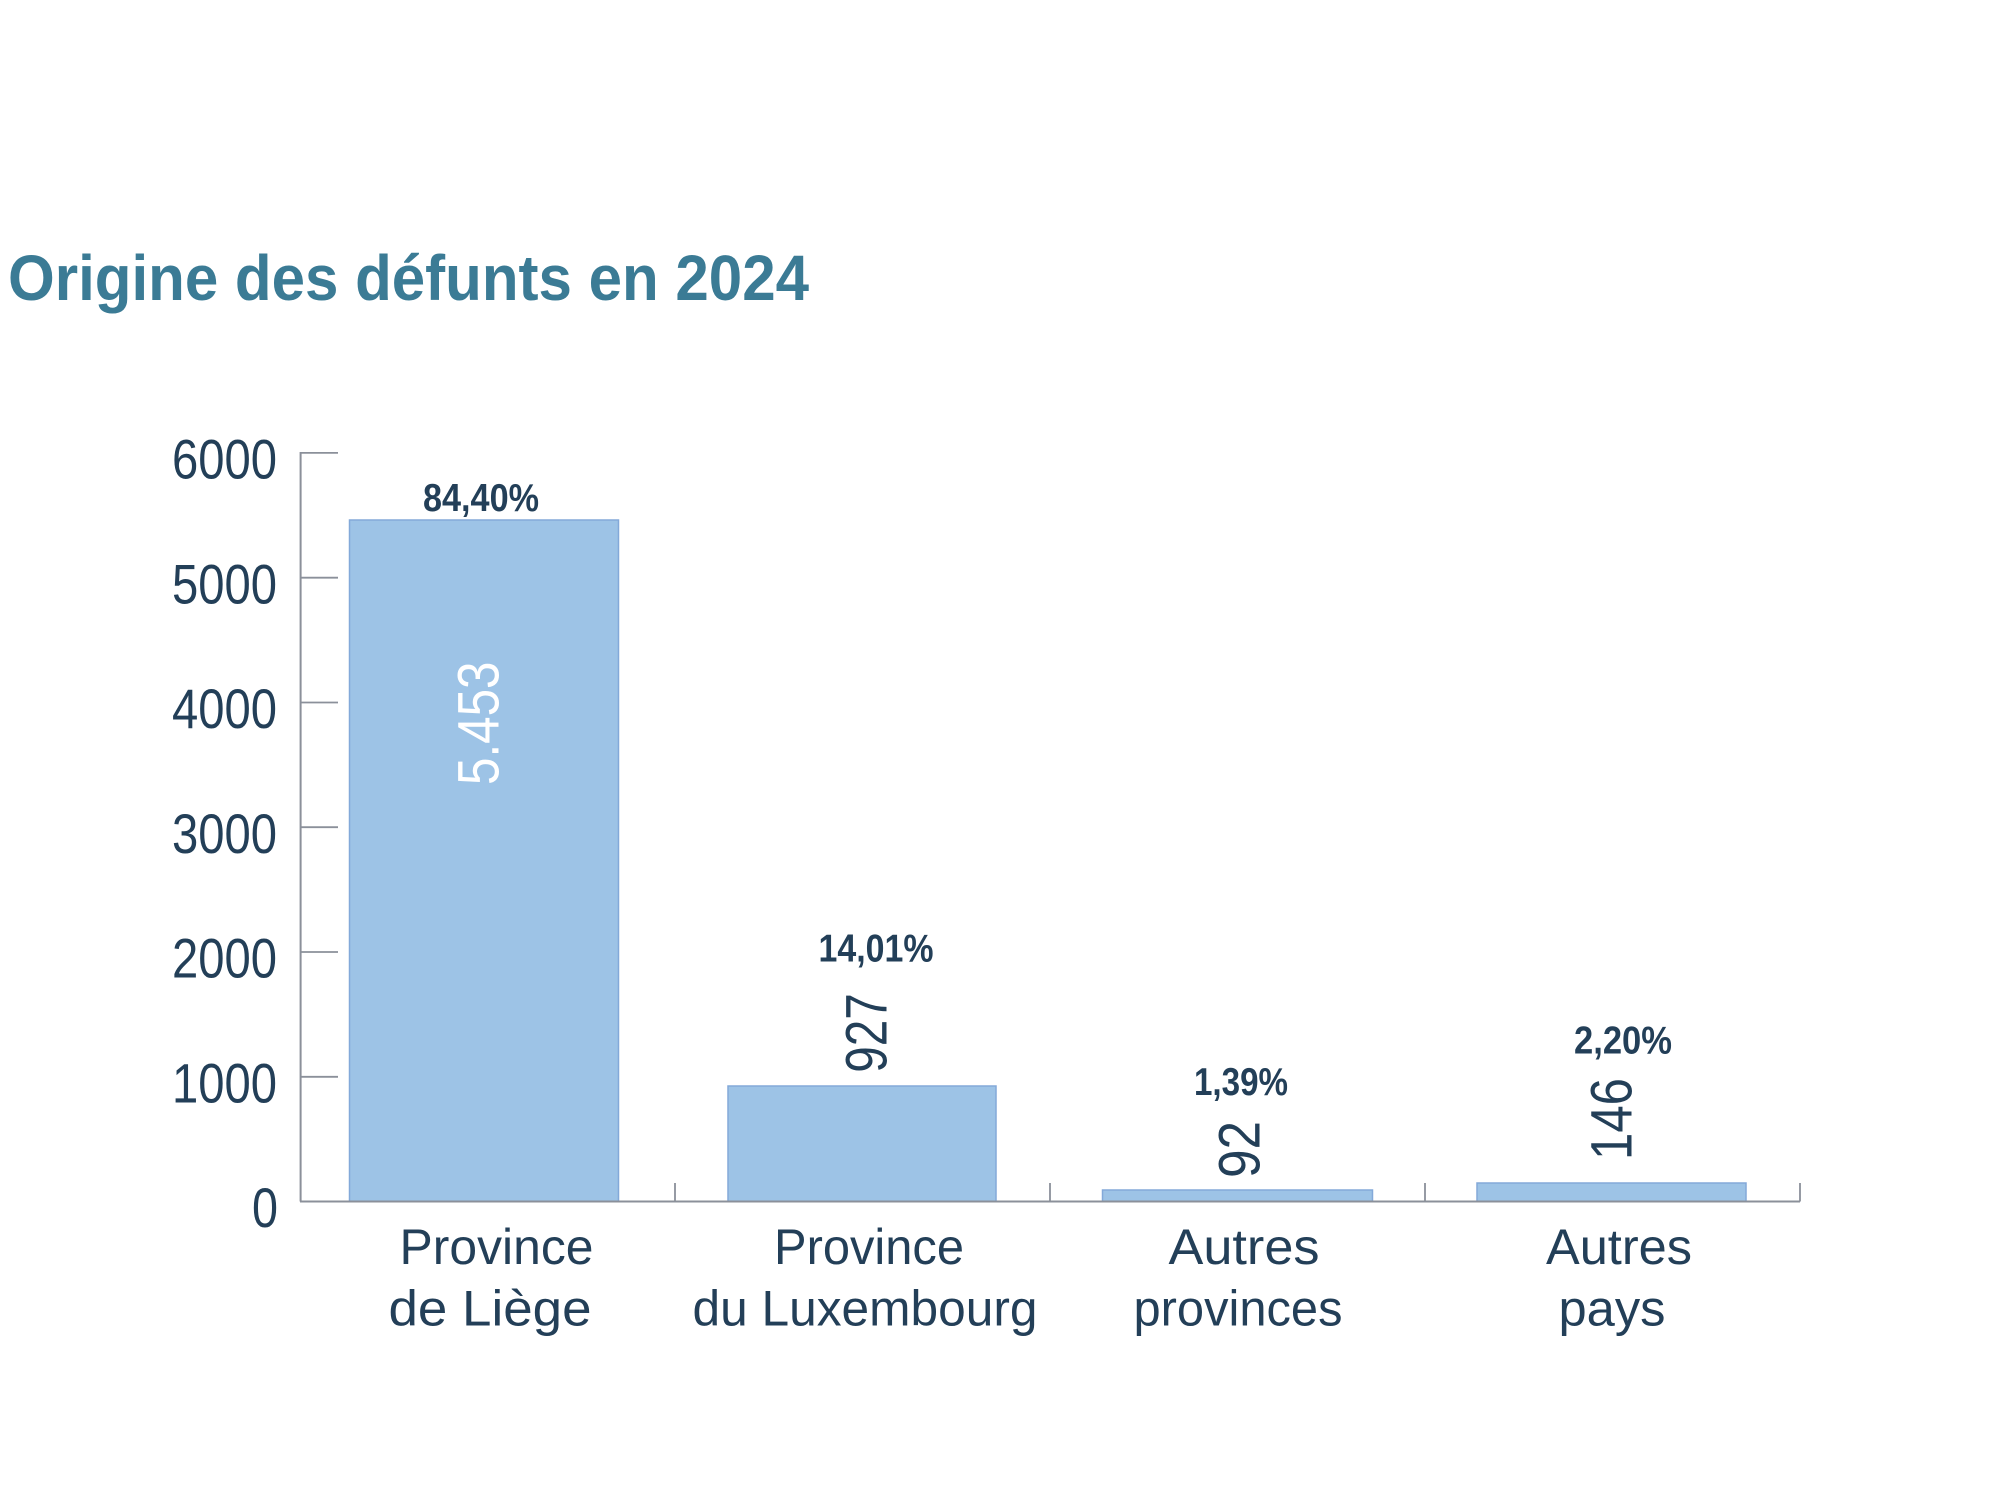 Image resolution: width=2000 pixels, height=1501 pixels. What do you see at coordinates (478, 724) in the screenshot?
I see `svg-text: 5.453` at bounding box center [478, 724].